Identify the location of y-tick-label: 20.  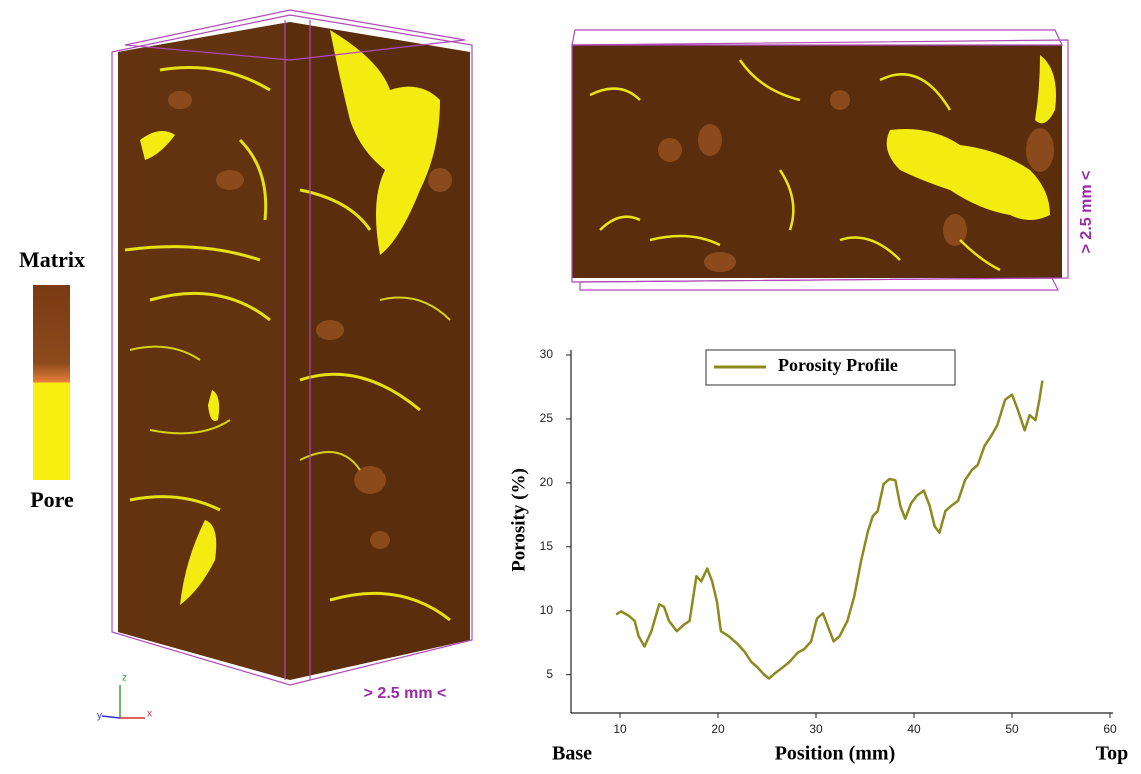
(547, 482).